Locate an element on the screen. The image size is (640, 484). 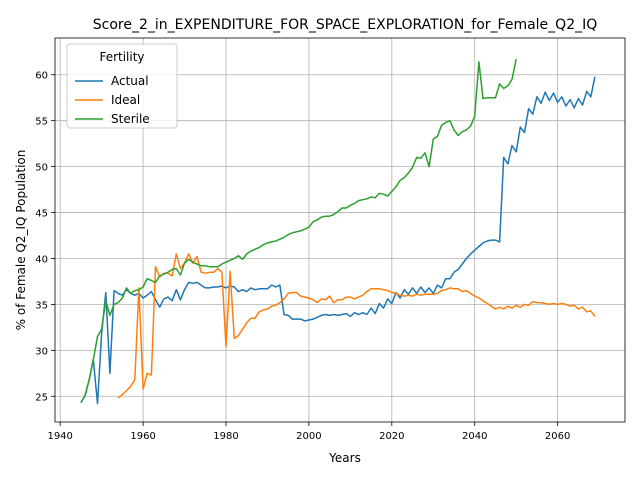
x-tick-label: 1960 is located at coordinates (142, 436).